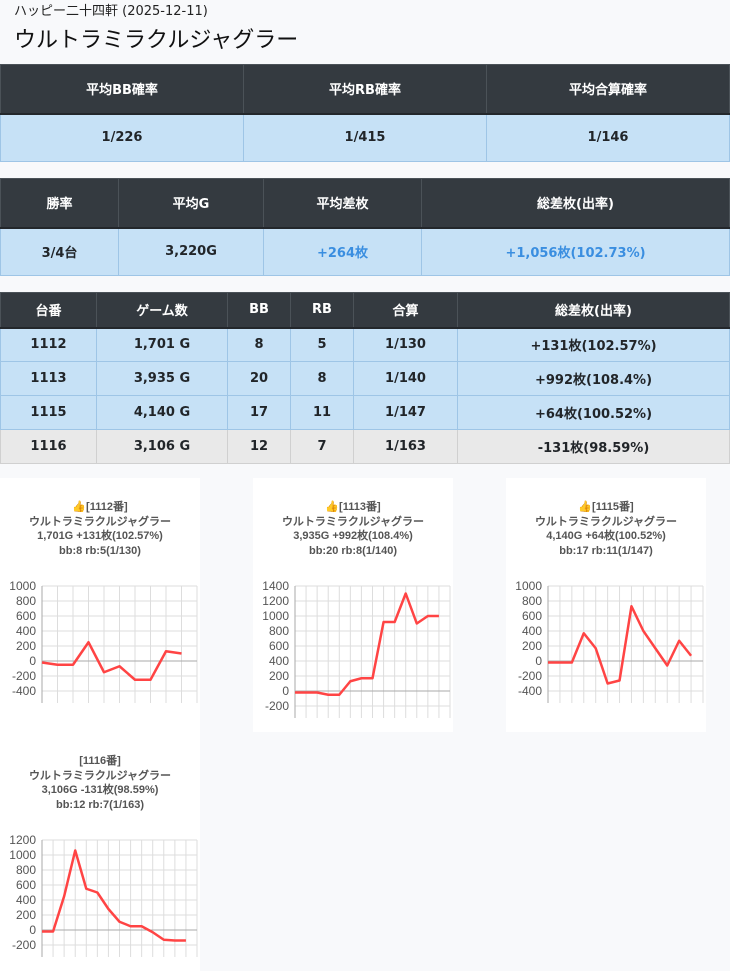 This screenshot has height=971, width=730. What do you see at coordinates (122, 138) in the screenshot?
I see `avg-bb: 1/226` at bounding box center [122, 138].